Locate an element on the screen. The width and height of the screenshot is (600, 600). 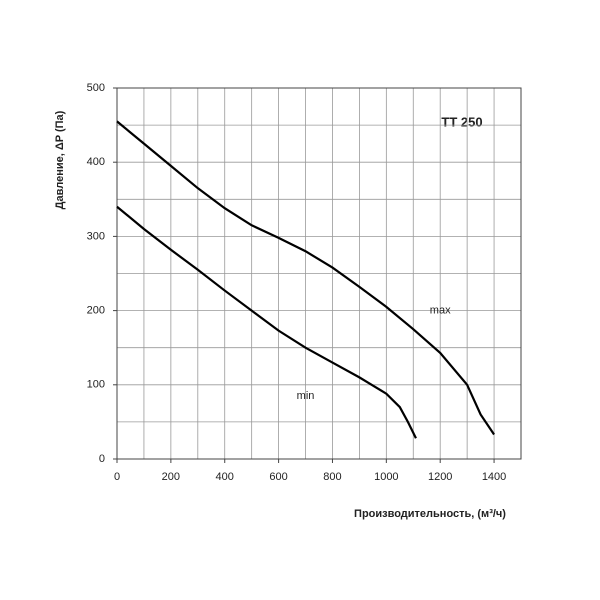
y-tick-label: 400 is located at coordinates (96, 162).